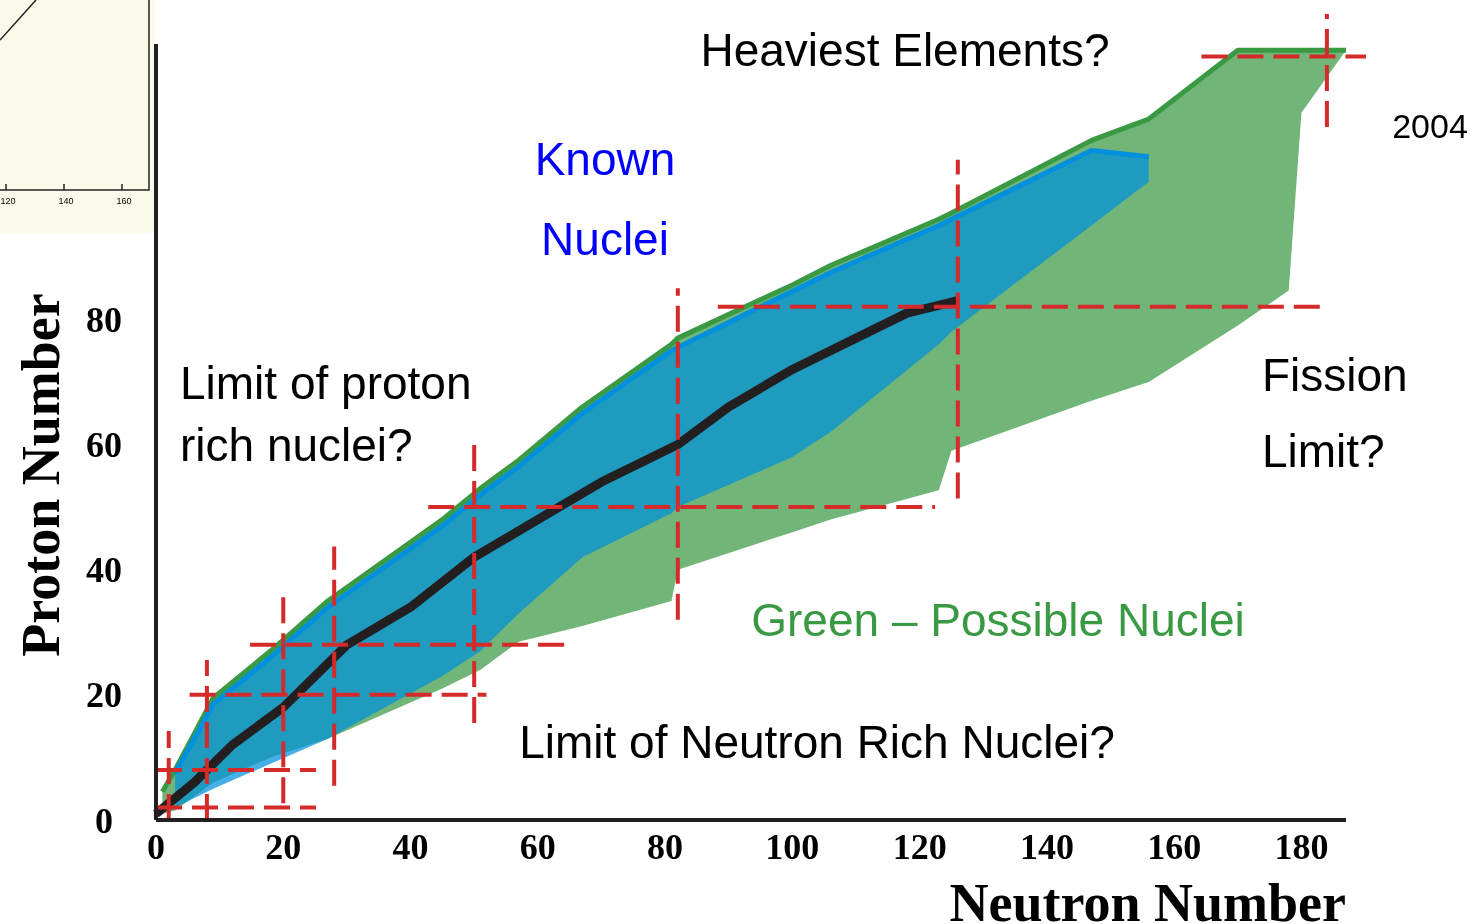 The height and width of the screenshot is (924, 1476). What do you see at coordinates (104, 820) in the screenshot?
I see `y-tick-label: 0` at bounding box center [104, 820].